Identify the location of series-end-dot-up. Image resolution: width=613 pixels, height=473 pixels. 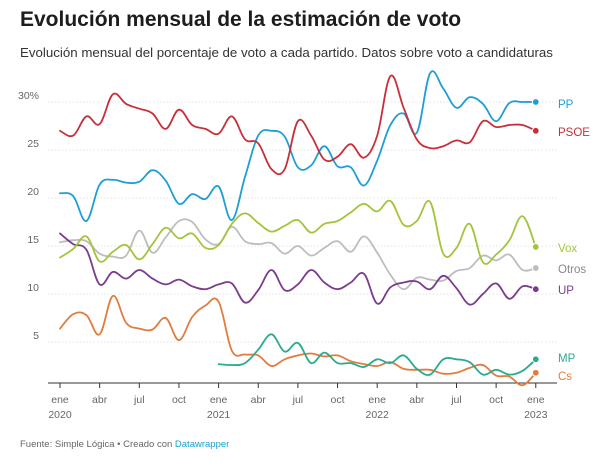
(535, 289).